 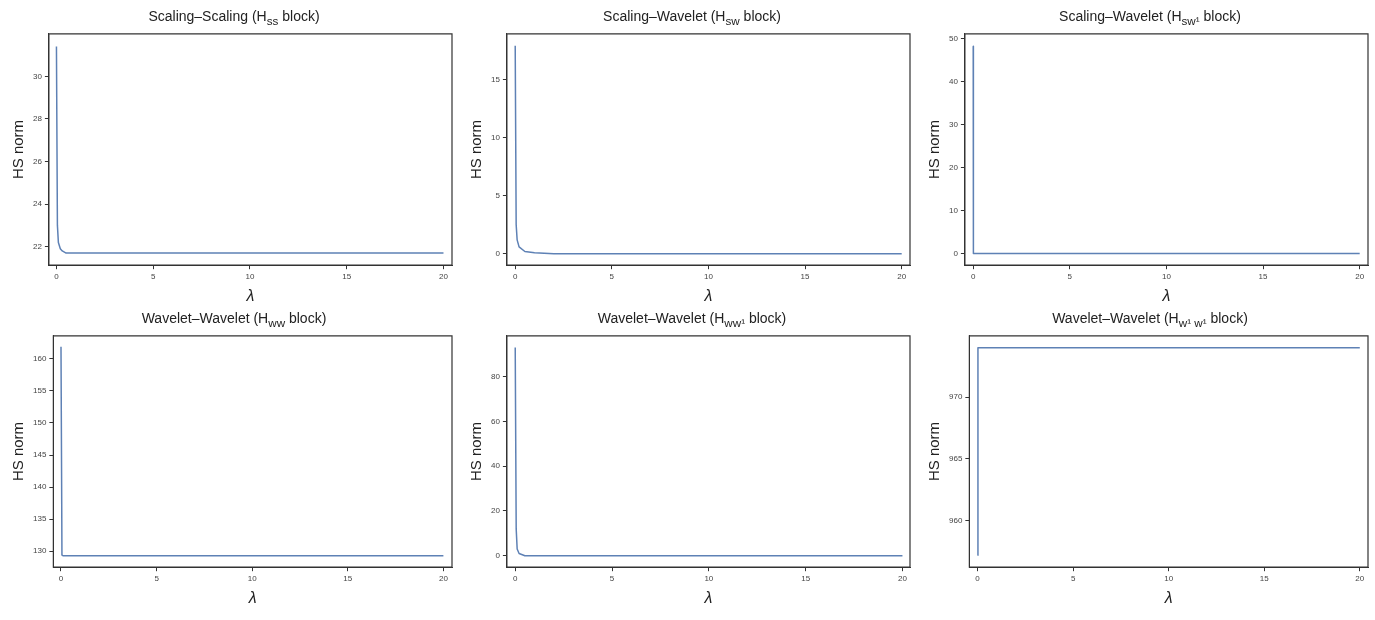 What do you see at coordinates (495, 421) in the screenshot?
I see `y-tick-label: 60` at bounding box center [495, 421].